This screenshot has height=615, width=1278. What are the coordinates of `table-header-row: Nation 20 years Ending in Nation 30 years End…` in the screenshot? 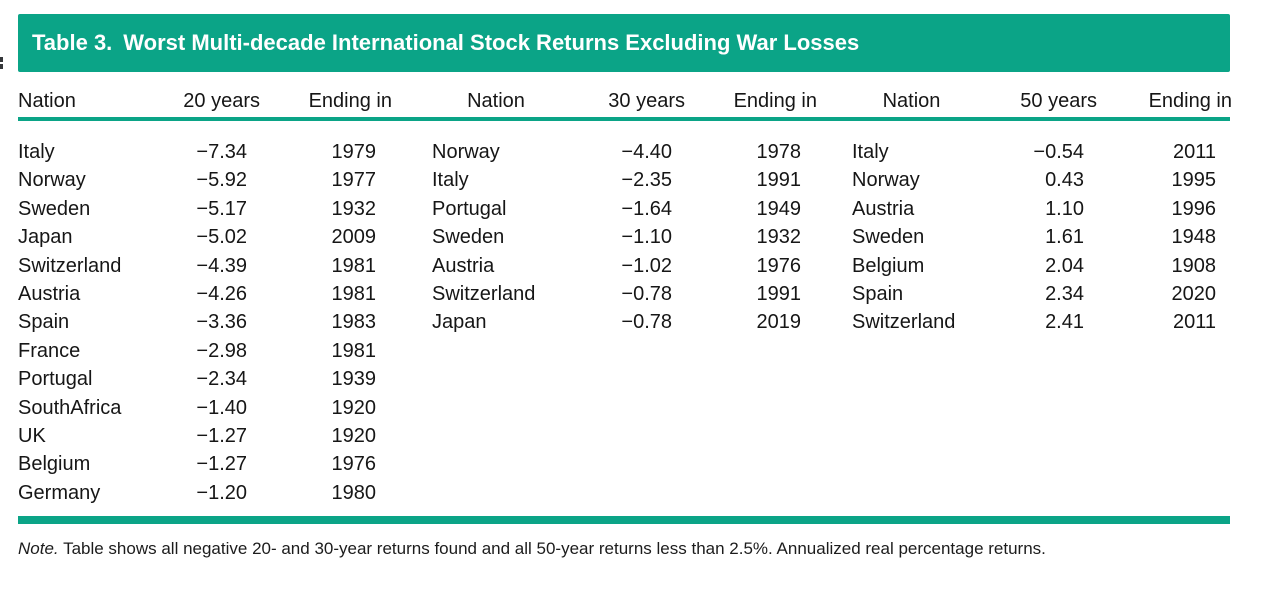 It's located at (625, 101).